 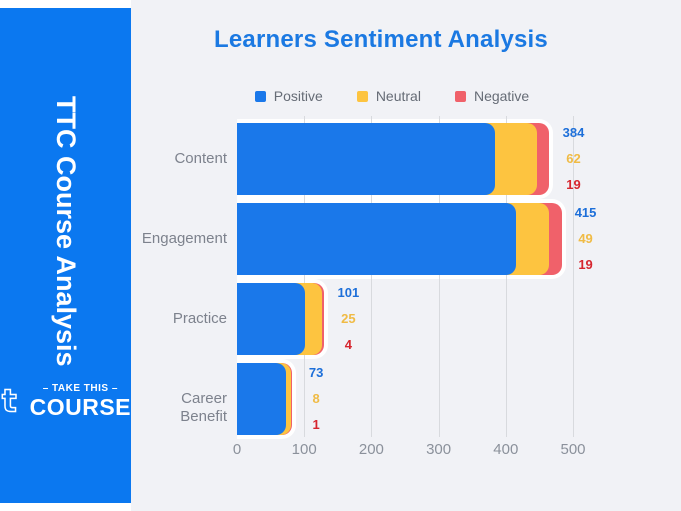 What do you see at coordinates (316, 372) in the screenshot?
I see `value-label-career-benefit-positive: 73` at bounding box center [316, 372].